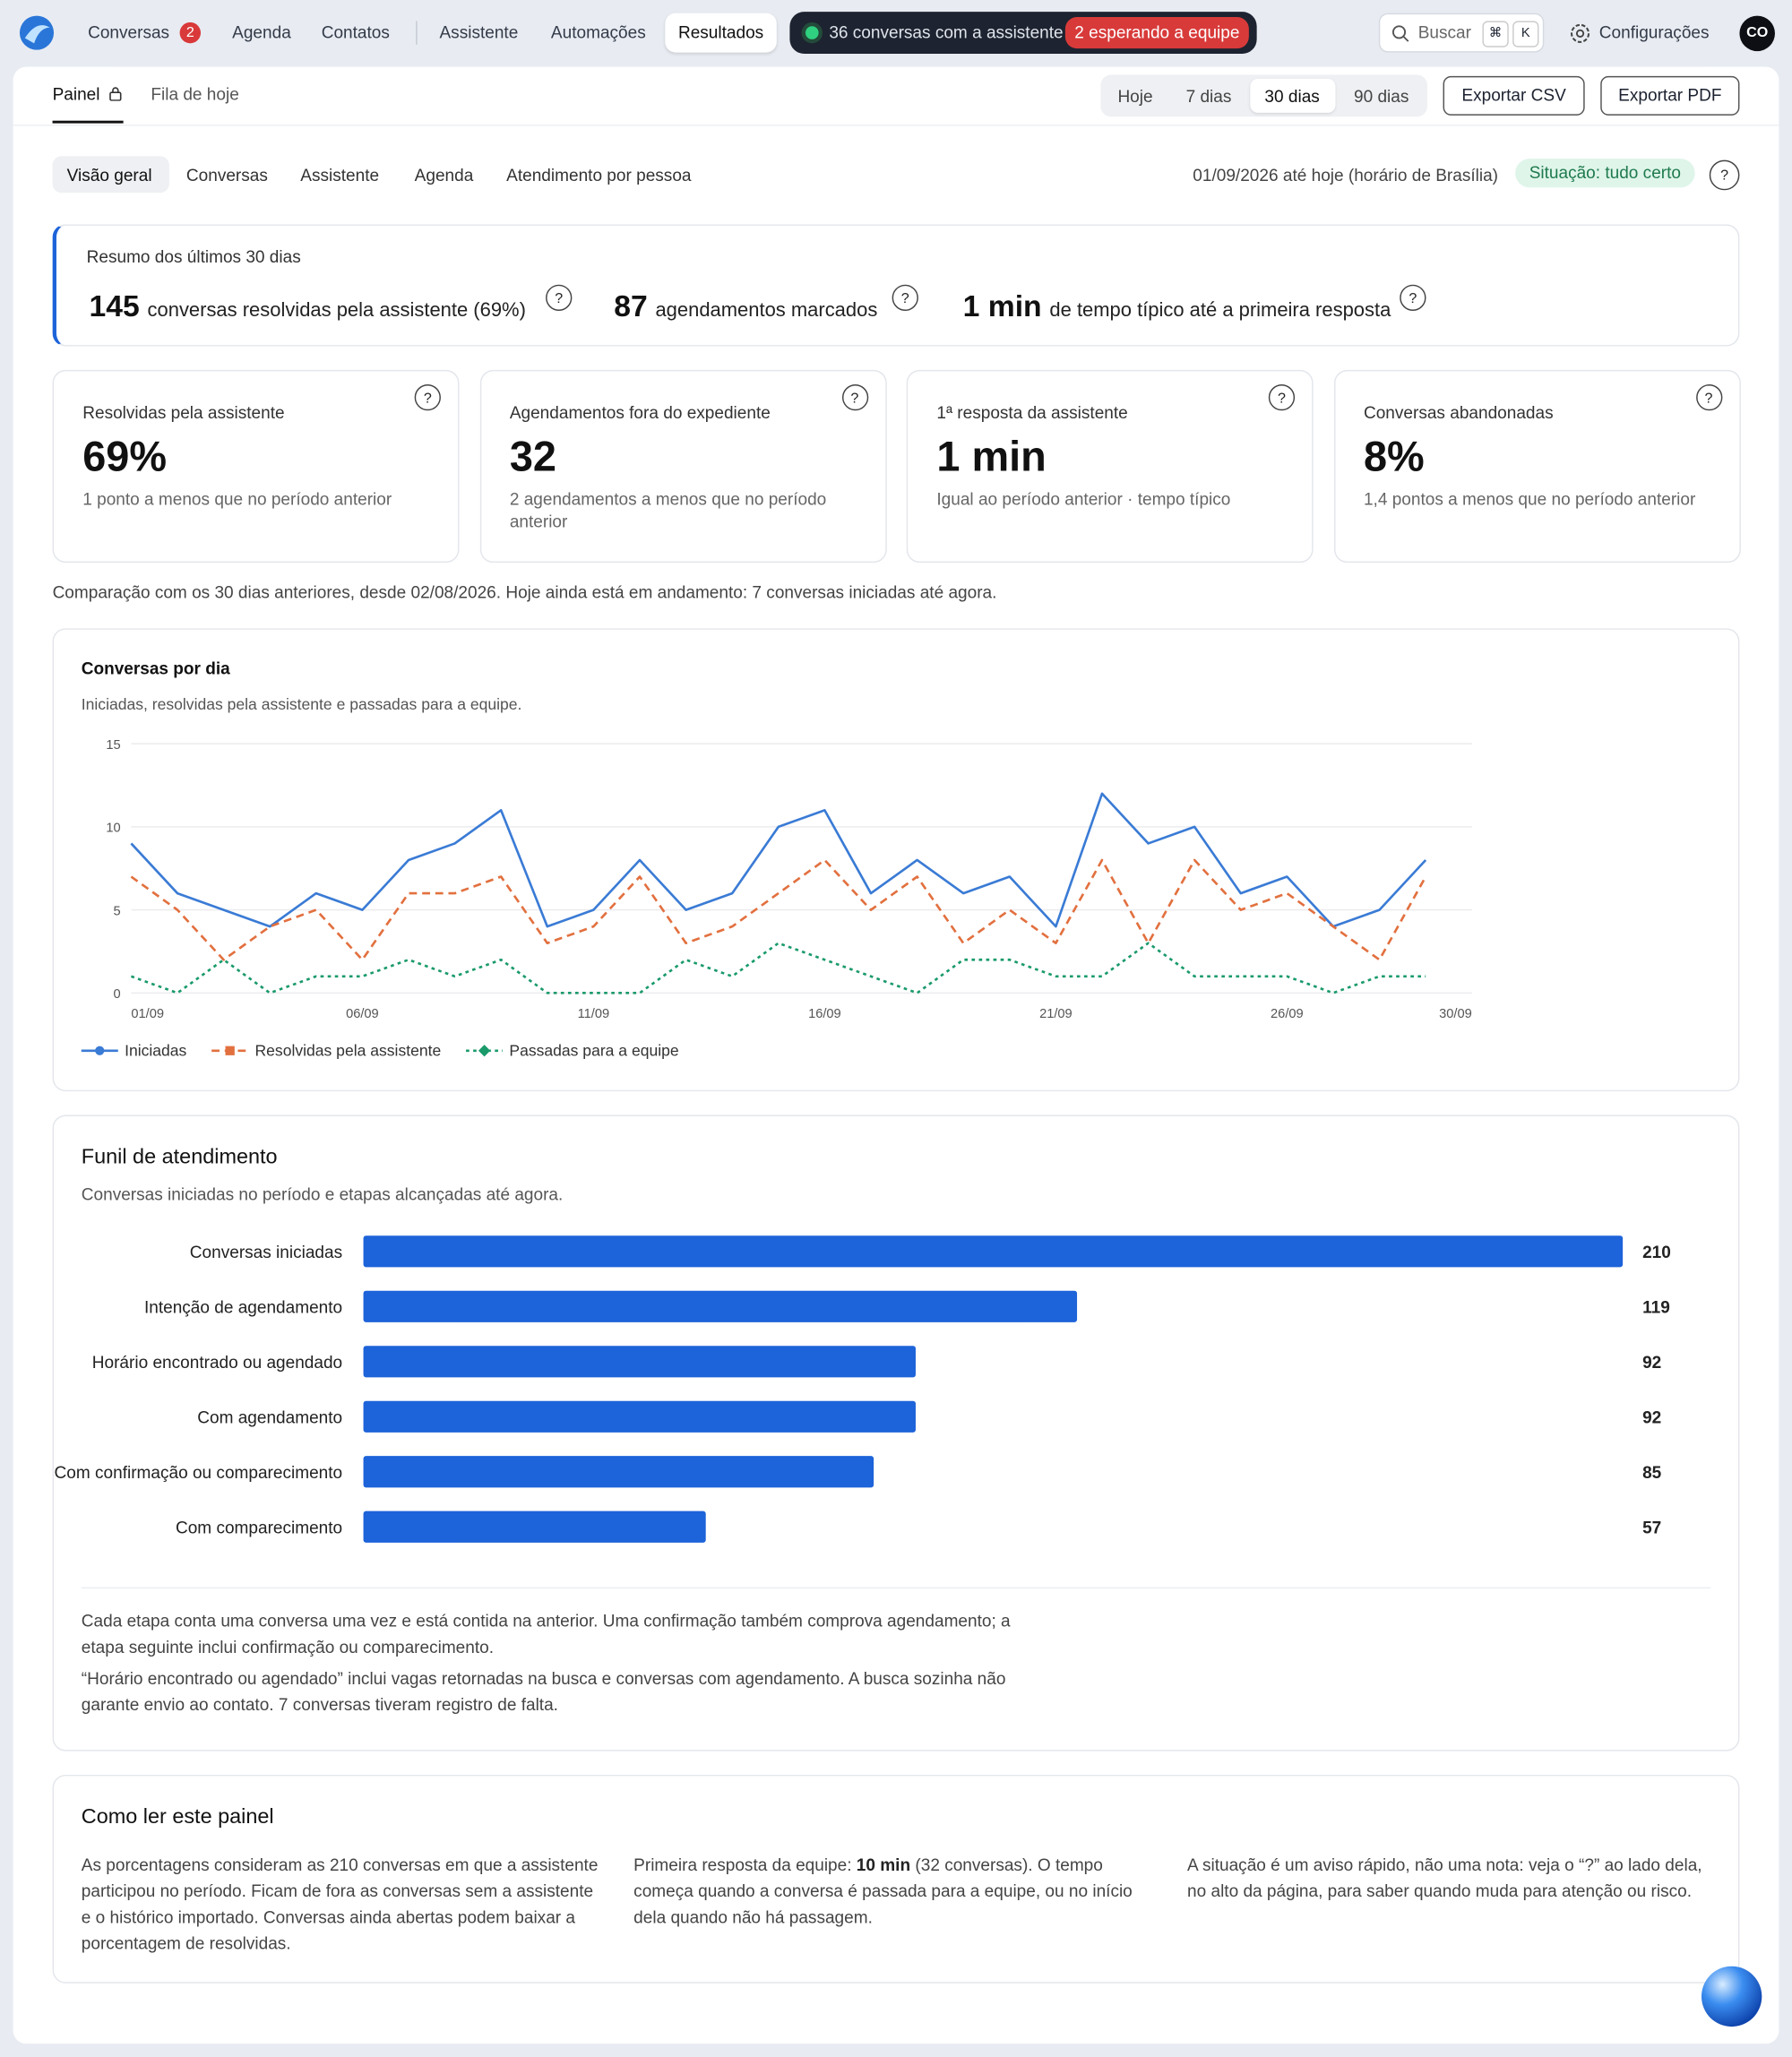 This screenshot has width=1792, height=2057. I want to click on subtab: Agenda, so click(444, 175).